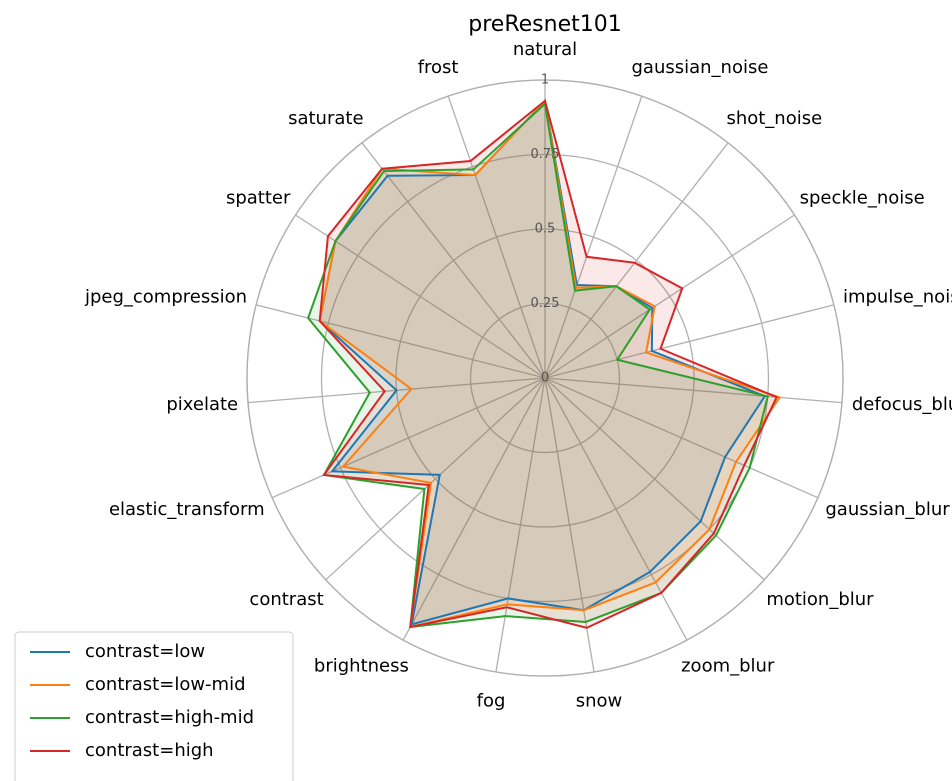 This screenshot has height=781, width=952. Describe the element at coordinates (258, 198) in the screenshot. I see `category-label: spatter` at that location.